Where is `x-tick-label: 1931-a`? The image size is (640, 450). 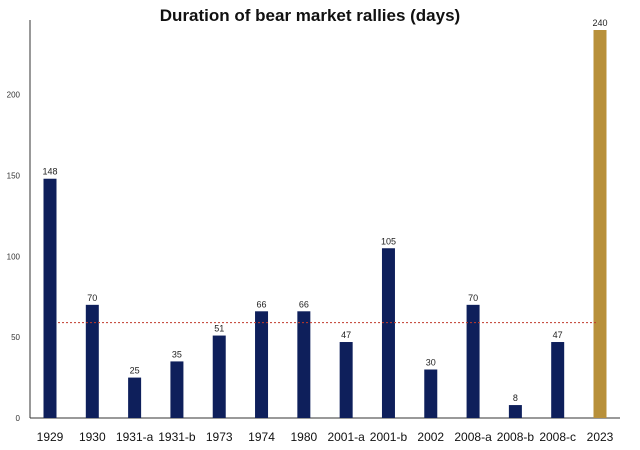
x-tick-label: 1931-a is located at coordinates (135, 437).